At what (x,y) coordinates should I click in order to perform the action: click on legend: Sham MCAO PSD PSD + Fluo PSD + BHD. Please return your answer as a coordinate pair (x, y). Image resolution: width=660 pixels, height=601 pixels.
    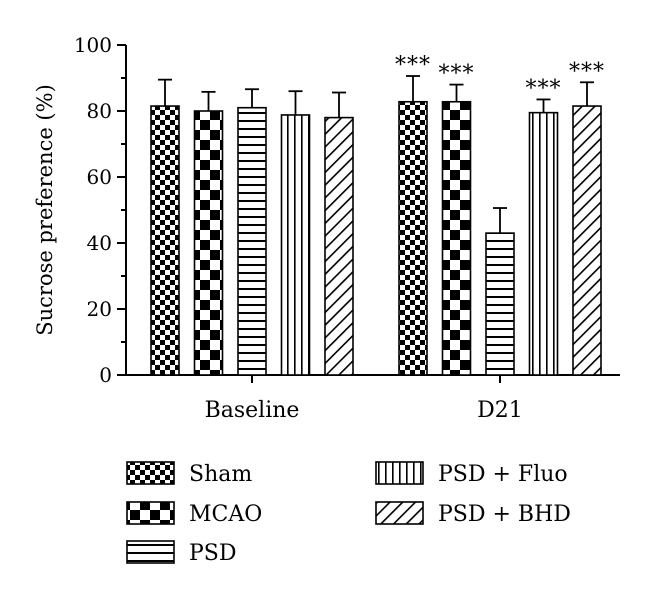
    Looking at the image, I should click on (348, 513).